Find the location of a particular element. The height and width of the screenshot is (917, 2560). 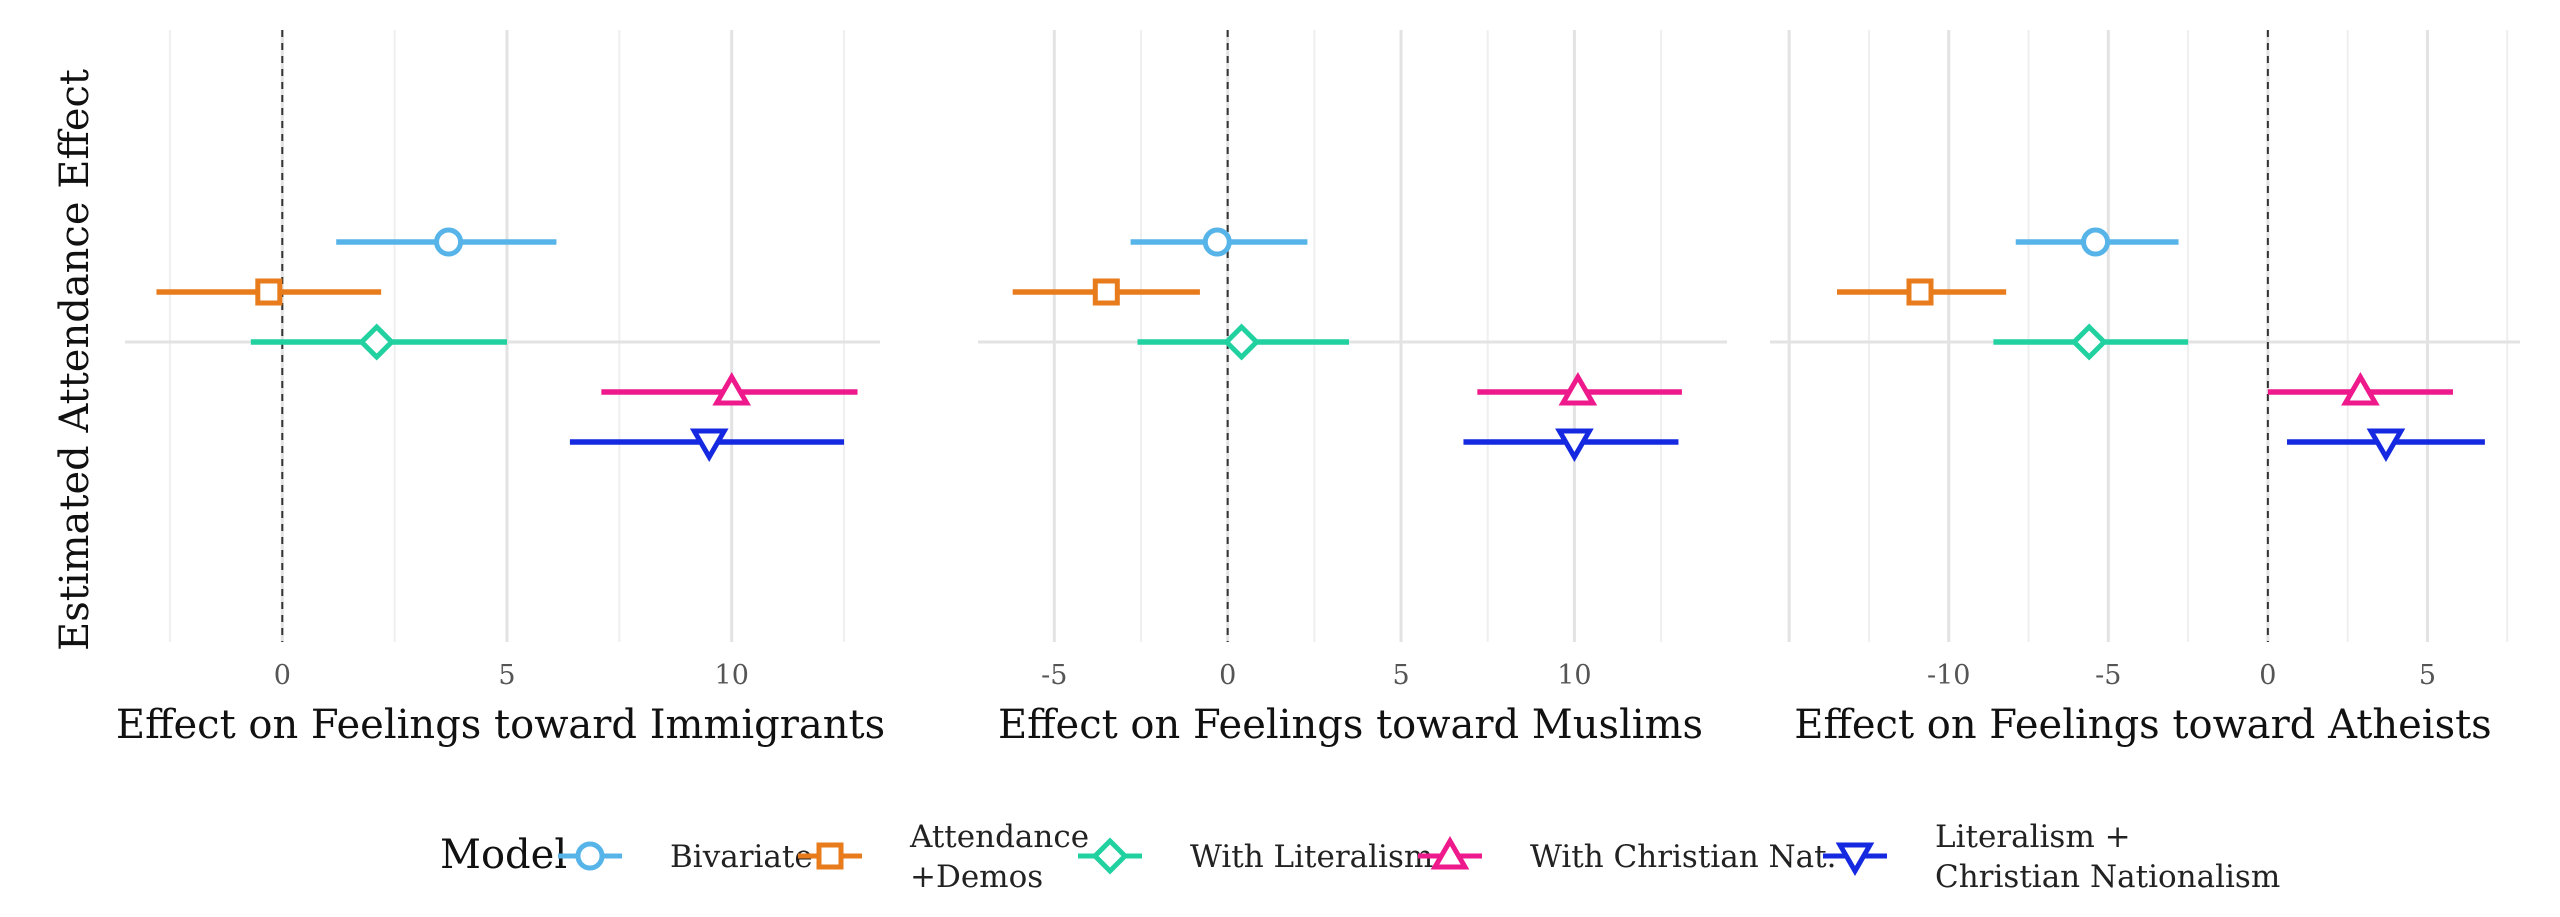

legend-entry-attendance-demos: Attendance +Demos is located at coordinates (943, 857).